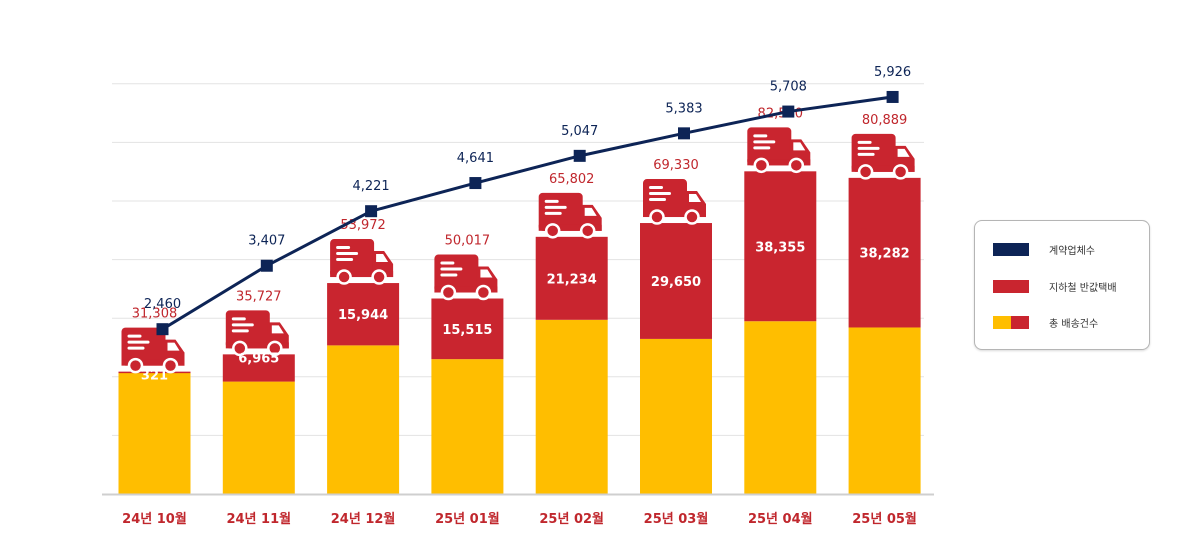 This screenshot has height=554, width=1178. Describe the element at coordinates (468, 241) in the screenshot. I see `total-deliveries-label: 50,017` at that location.